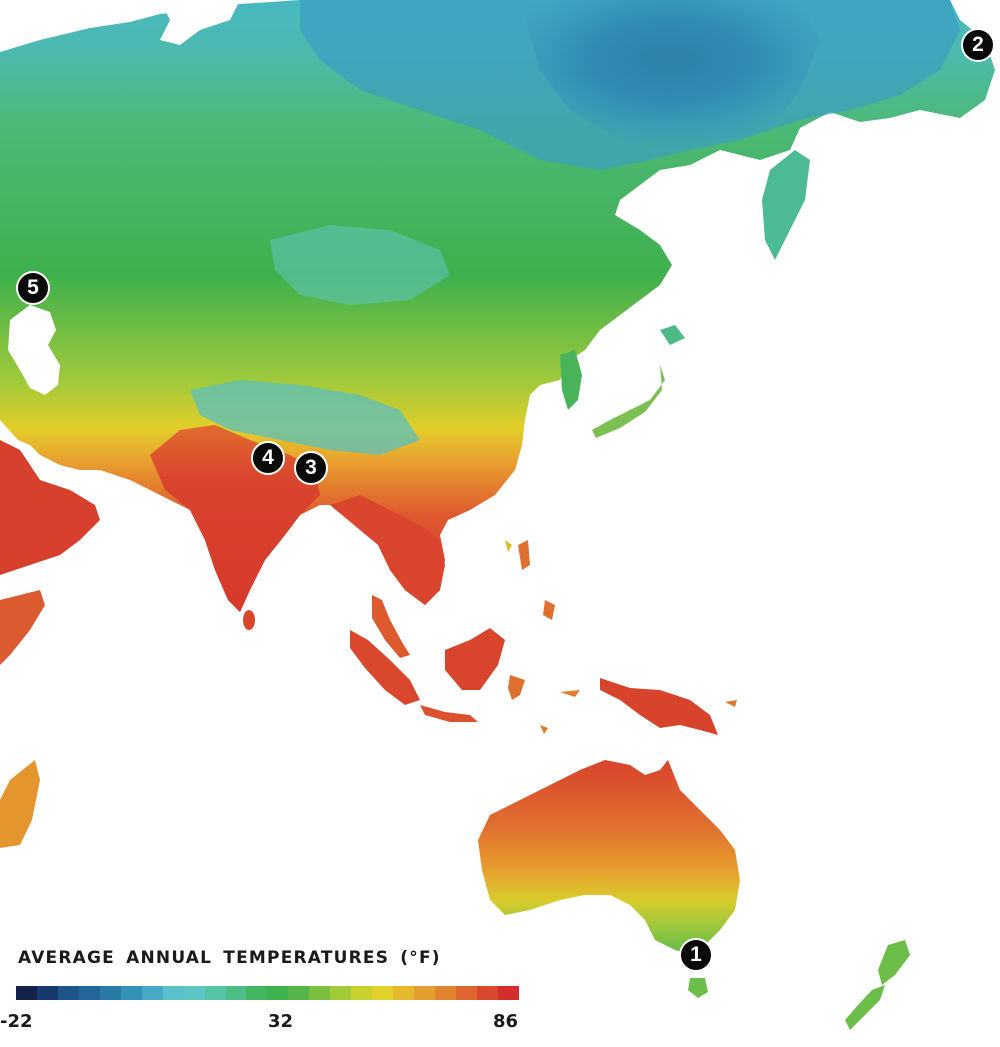 The width and height of the screenshot is (1000, 1047). Describe the element at coordinates (22, 627) in the screenshot. I see `horn-of-africa` at that location.